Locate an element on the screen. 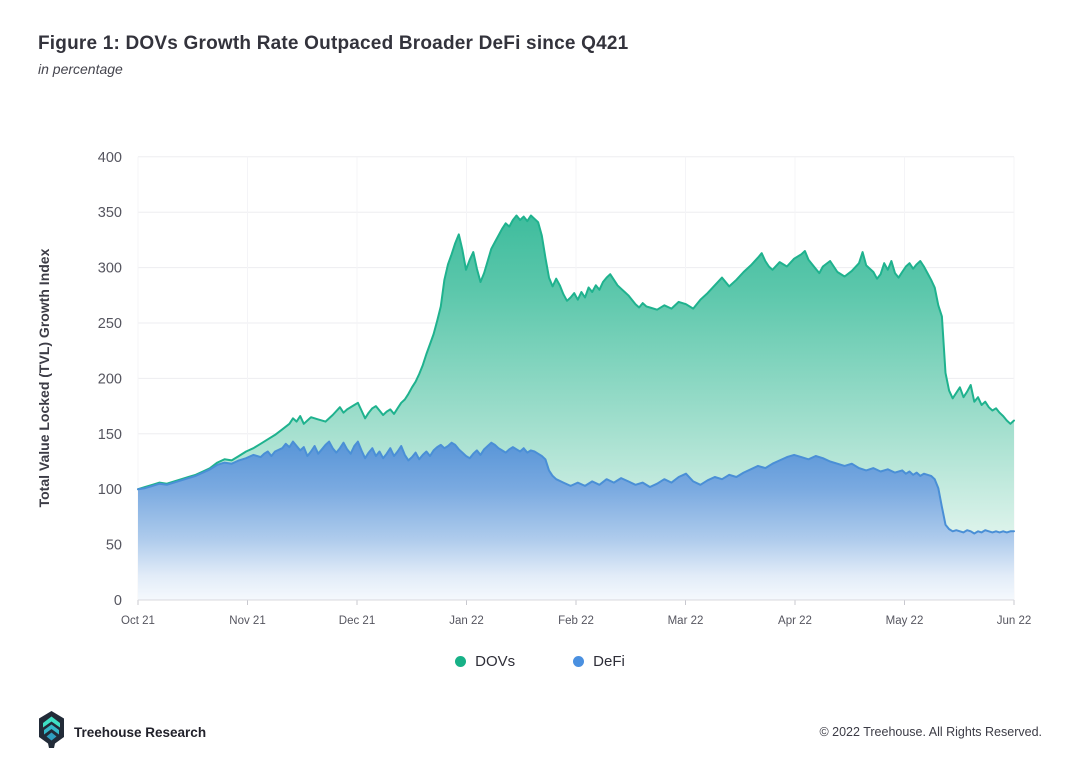 The height and width of the screenshot is (781, 1080). brand: Treehouse Research is located at coordinates (122, 732).